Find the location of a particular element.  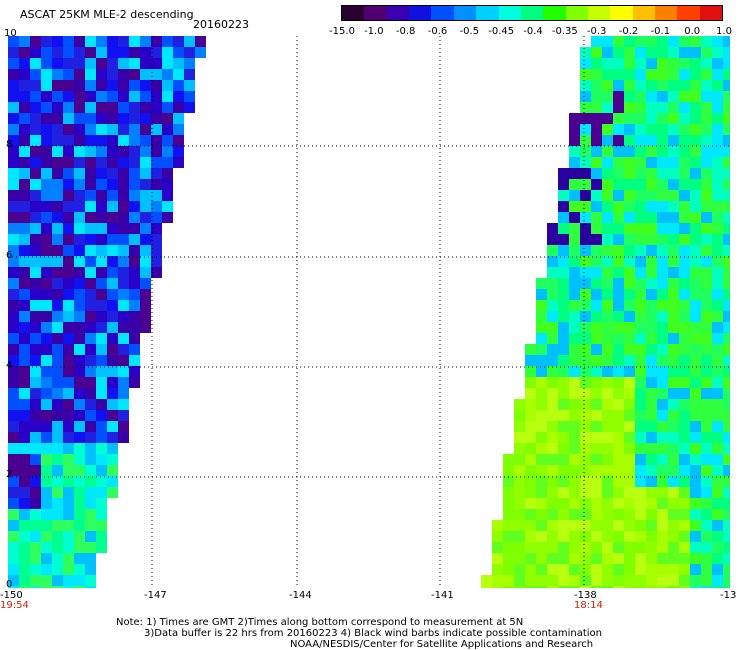

color-scale-label: 1.0 is located at coordinates (724, 31).